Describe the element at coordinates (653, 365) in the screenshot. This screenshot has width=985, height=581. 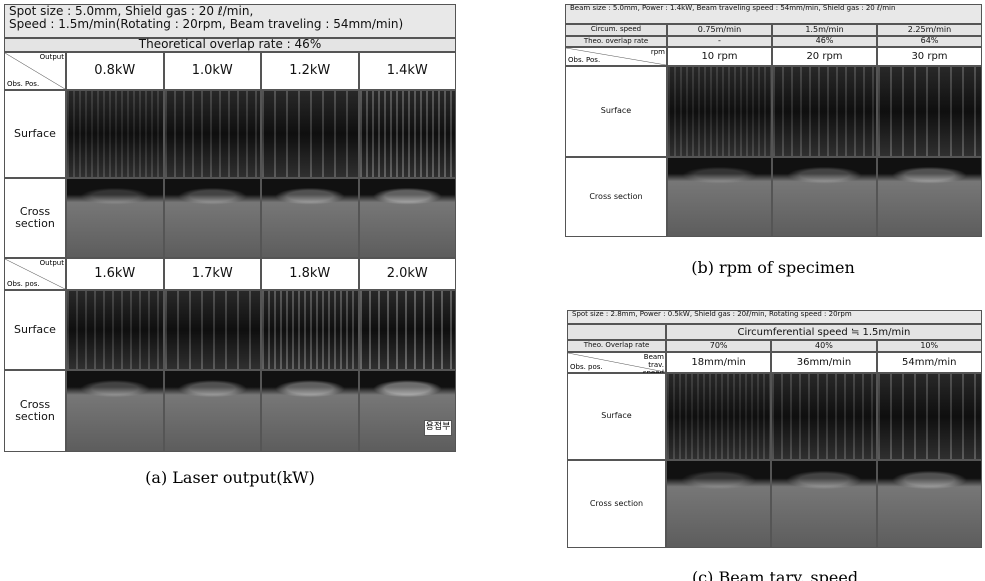
I see `corner-top: Beam trav. speed` at that location.